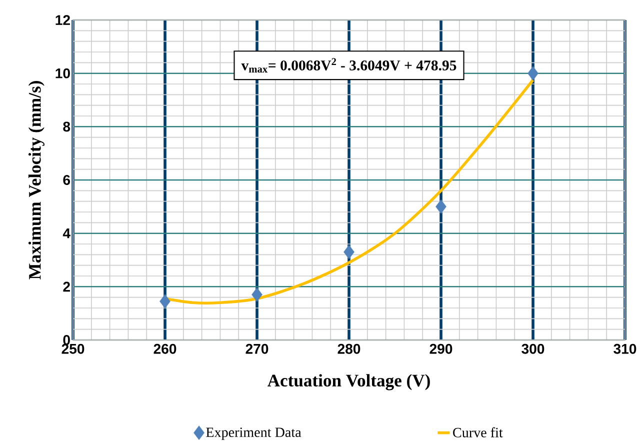  I want to click on x-tick-label: 280, so click(349, 349).